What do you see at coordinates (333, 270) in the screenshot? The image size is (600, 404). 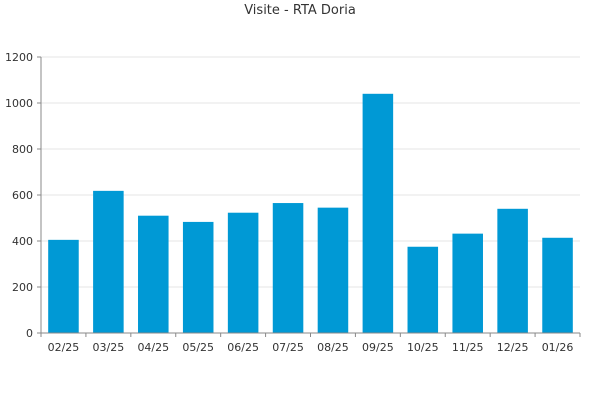 I see `bar-08/25` at bounding box center [333, 270].